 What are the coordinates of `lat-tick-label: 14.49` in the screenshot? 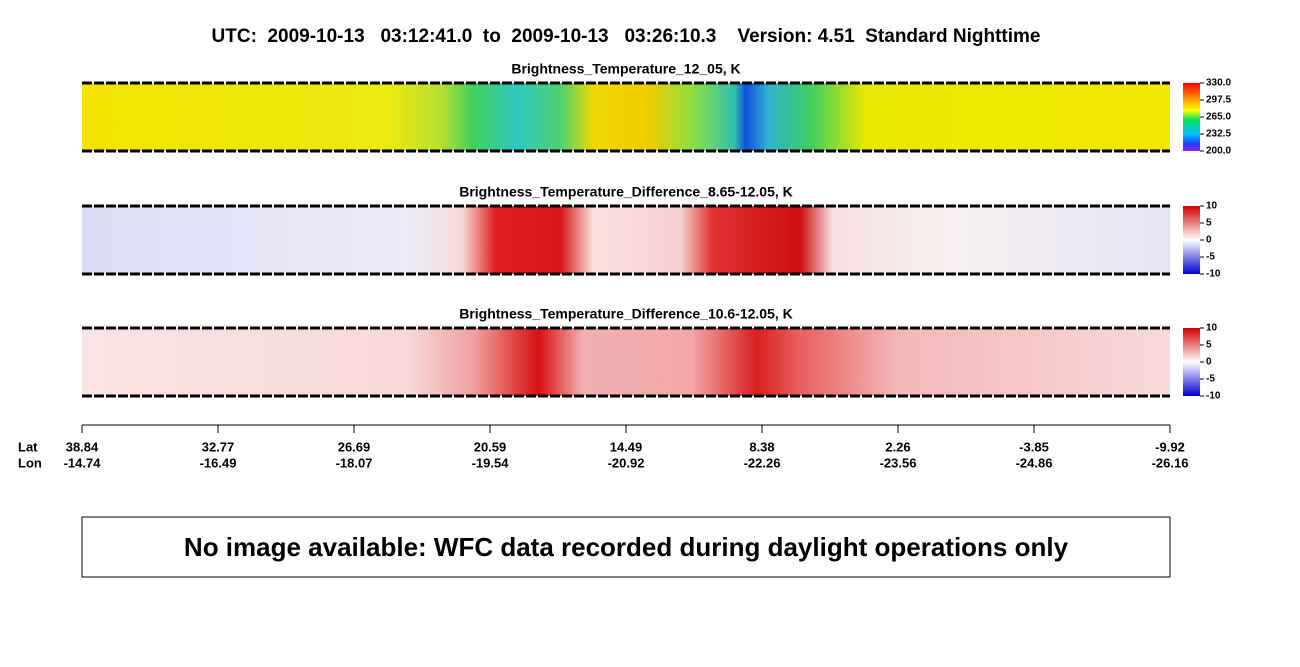 It's located at (626, 446).